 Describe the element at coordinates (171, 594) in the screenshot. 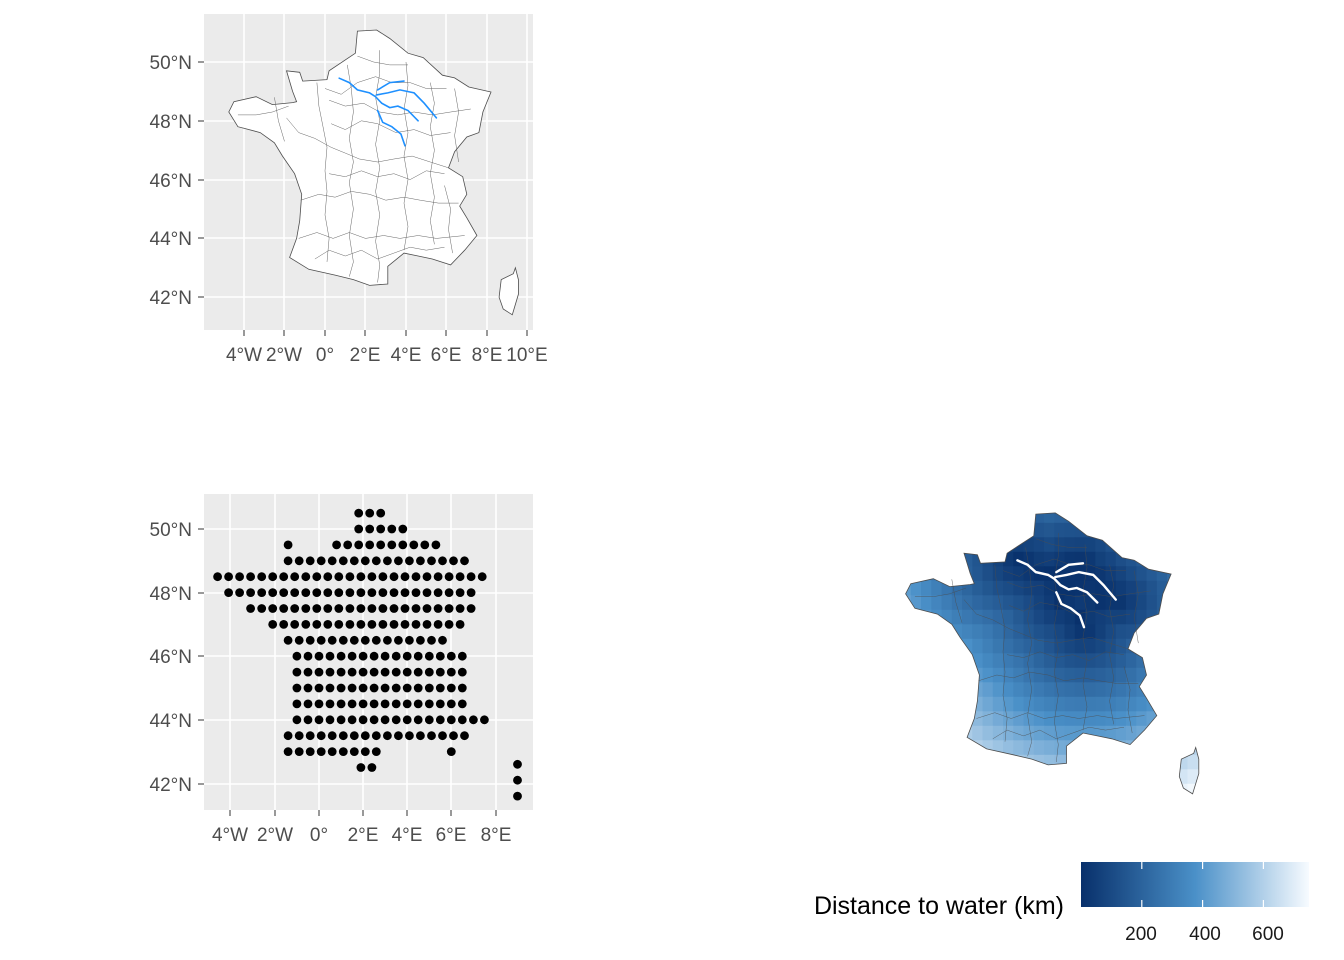

I see `lat-tick-label: 48°N` at that location.